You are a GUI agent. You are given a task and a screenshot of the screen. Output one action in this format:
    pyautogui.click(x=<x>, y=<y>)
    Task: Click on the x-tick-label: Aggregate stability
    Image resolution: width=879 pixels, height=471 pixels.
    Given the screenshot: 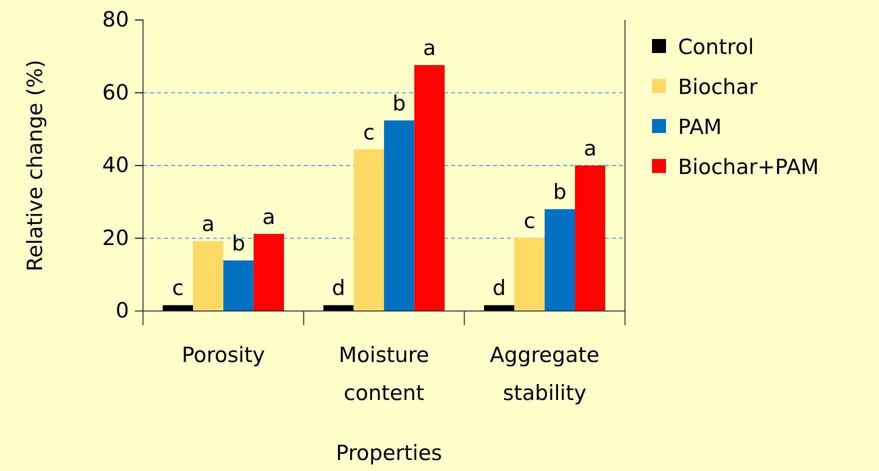 What is the action you would take?
    pyautogui.click(x=545, y=374)
    